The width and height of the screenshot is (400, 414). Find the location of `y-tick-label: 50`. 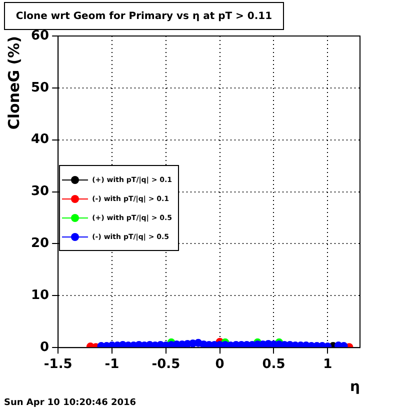

y-tick-label: 50 is located at coordinates (40, 88).